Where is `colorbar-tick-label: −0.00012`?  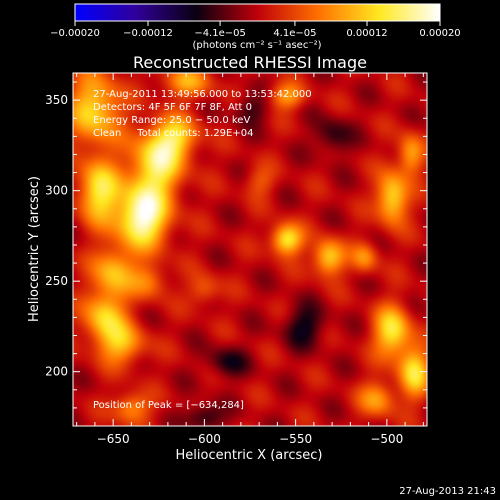
colorbar-tick-label: −0.00012 is located at coordinates (148, 33).